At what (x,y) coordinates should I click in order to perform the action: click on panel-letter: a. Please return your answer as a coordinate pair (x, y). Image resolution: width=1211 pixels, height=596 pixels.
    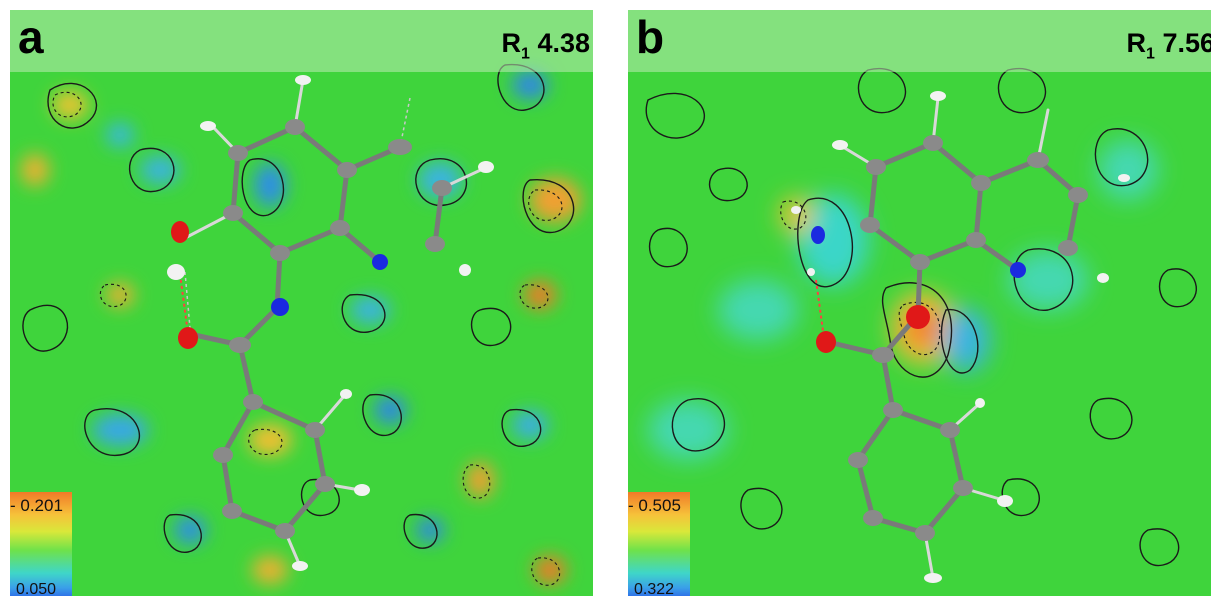
    Looking at the image, I should click on (31, 37).